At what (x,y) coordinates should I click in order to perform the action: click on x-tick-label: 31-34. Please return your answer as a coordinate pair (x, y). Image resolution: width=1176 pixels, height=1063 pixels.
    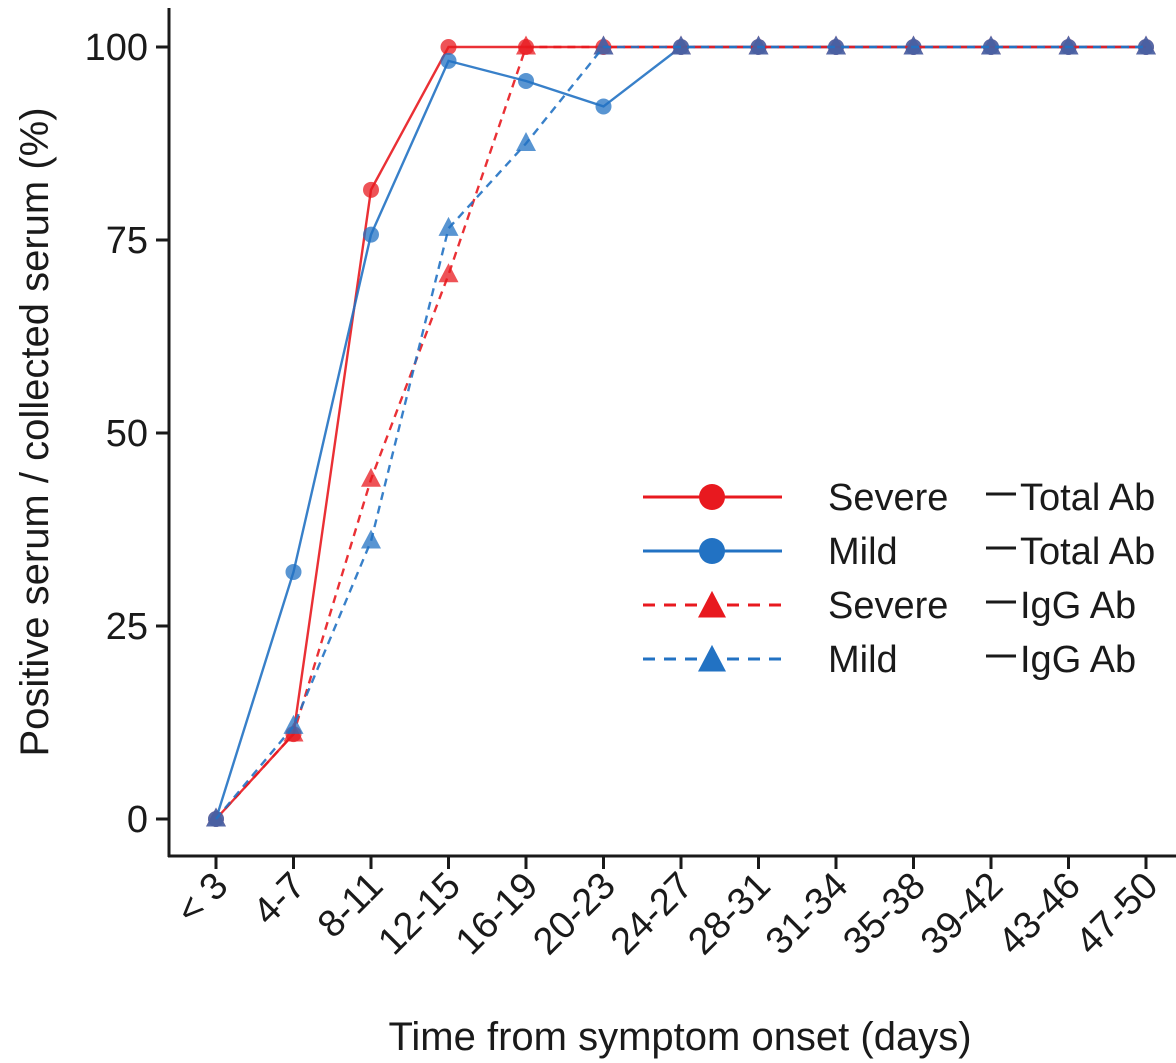
    Looking at the image, I should click on (807, 914).